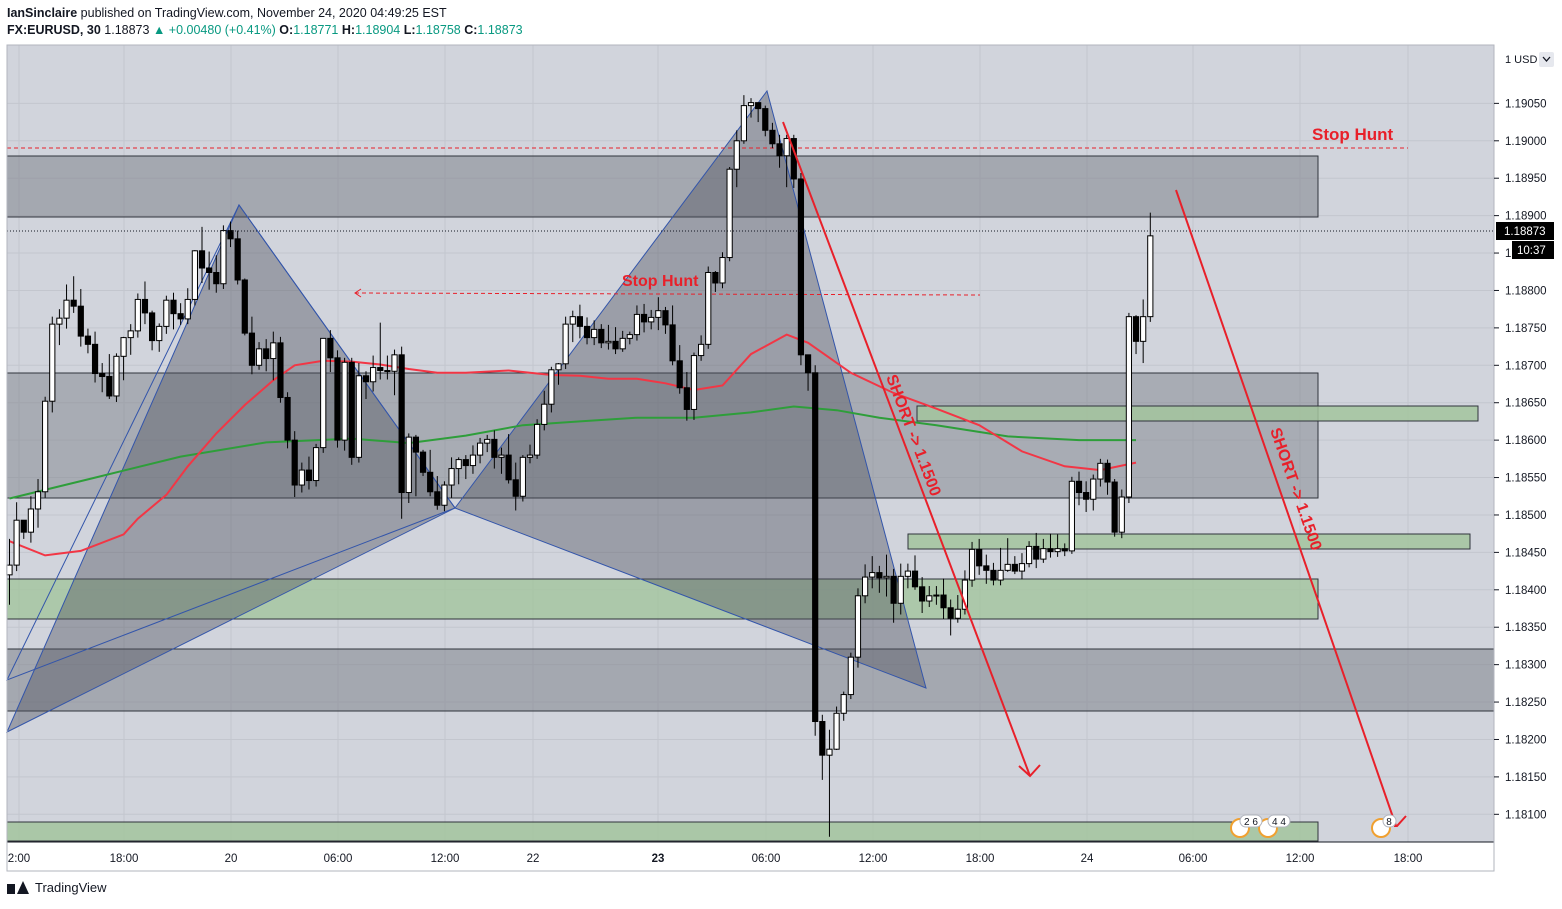  I want to click on economic-events: 2 6 4 4 8, so click(1313, 826).